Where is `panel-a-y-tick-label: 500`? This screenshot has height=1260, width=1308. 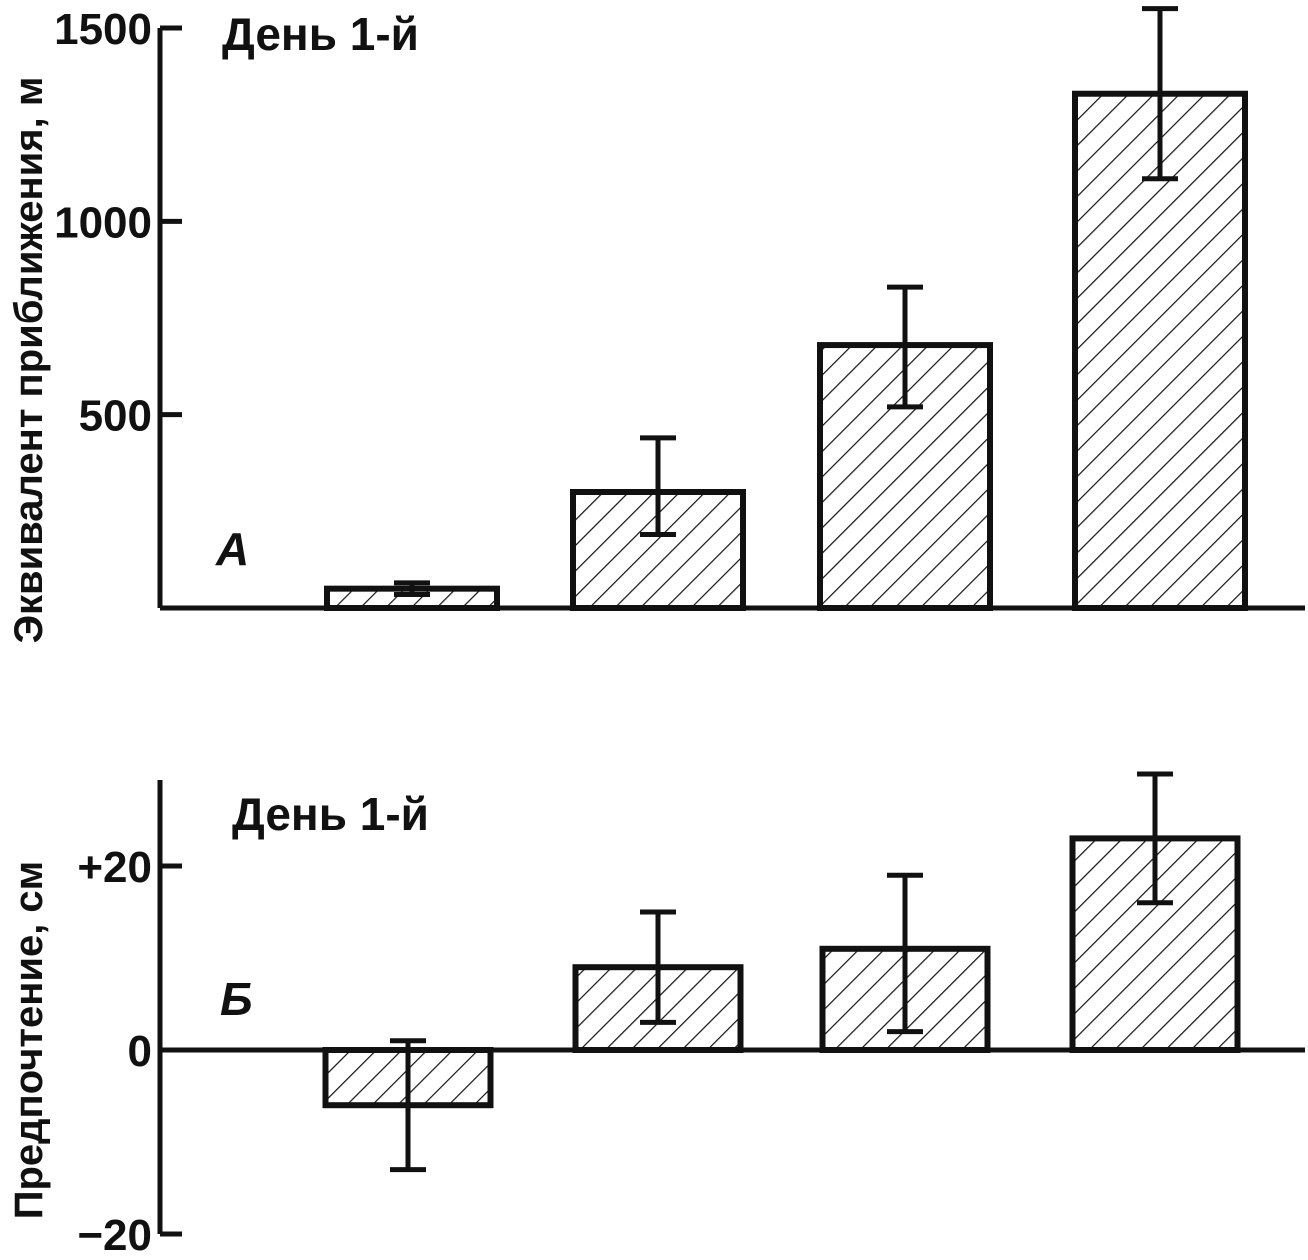
panel-a-y-tick-label: 500 is located at coordinates (115, 416).